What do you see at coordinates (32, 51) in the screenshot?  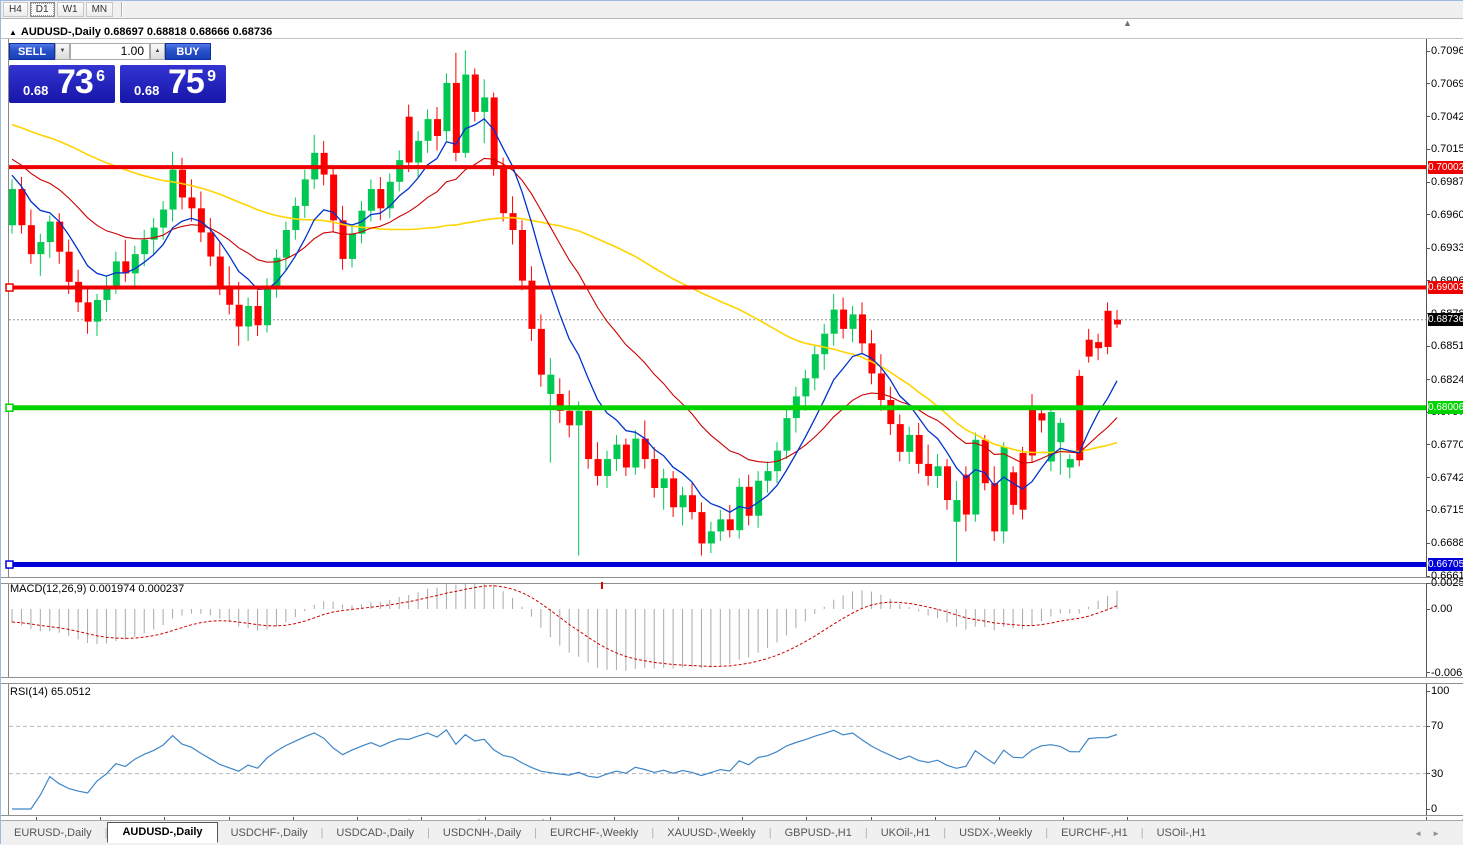 I see `sell-button: SELL` at bounding box center [32, 51].